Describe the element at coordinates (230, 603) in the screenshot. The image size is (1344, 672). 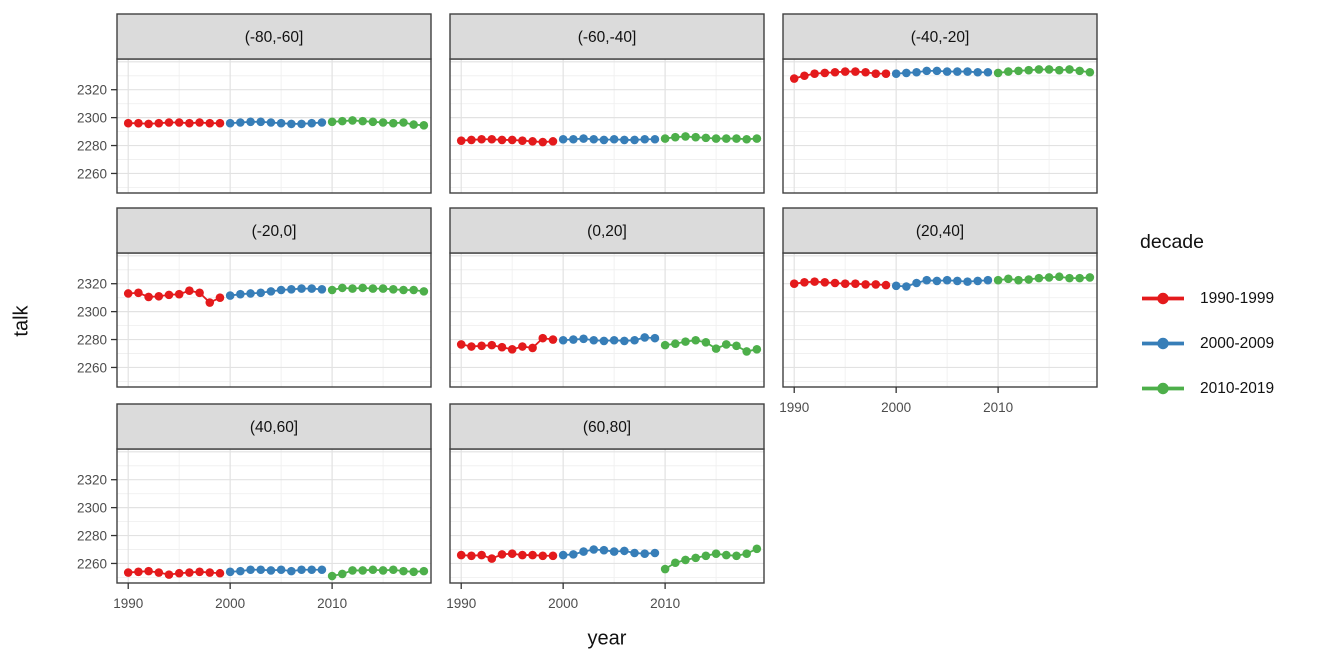
I see `x-tick-label: 2000` at that location.